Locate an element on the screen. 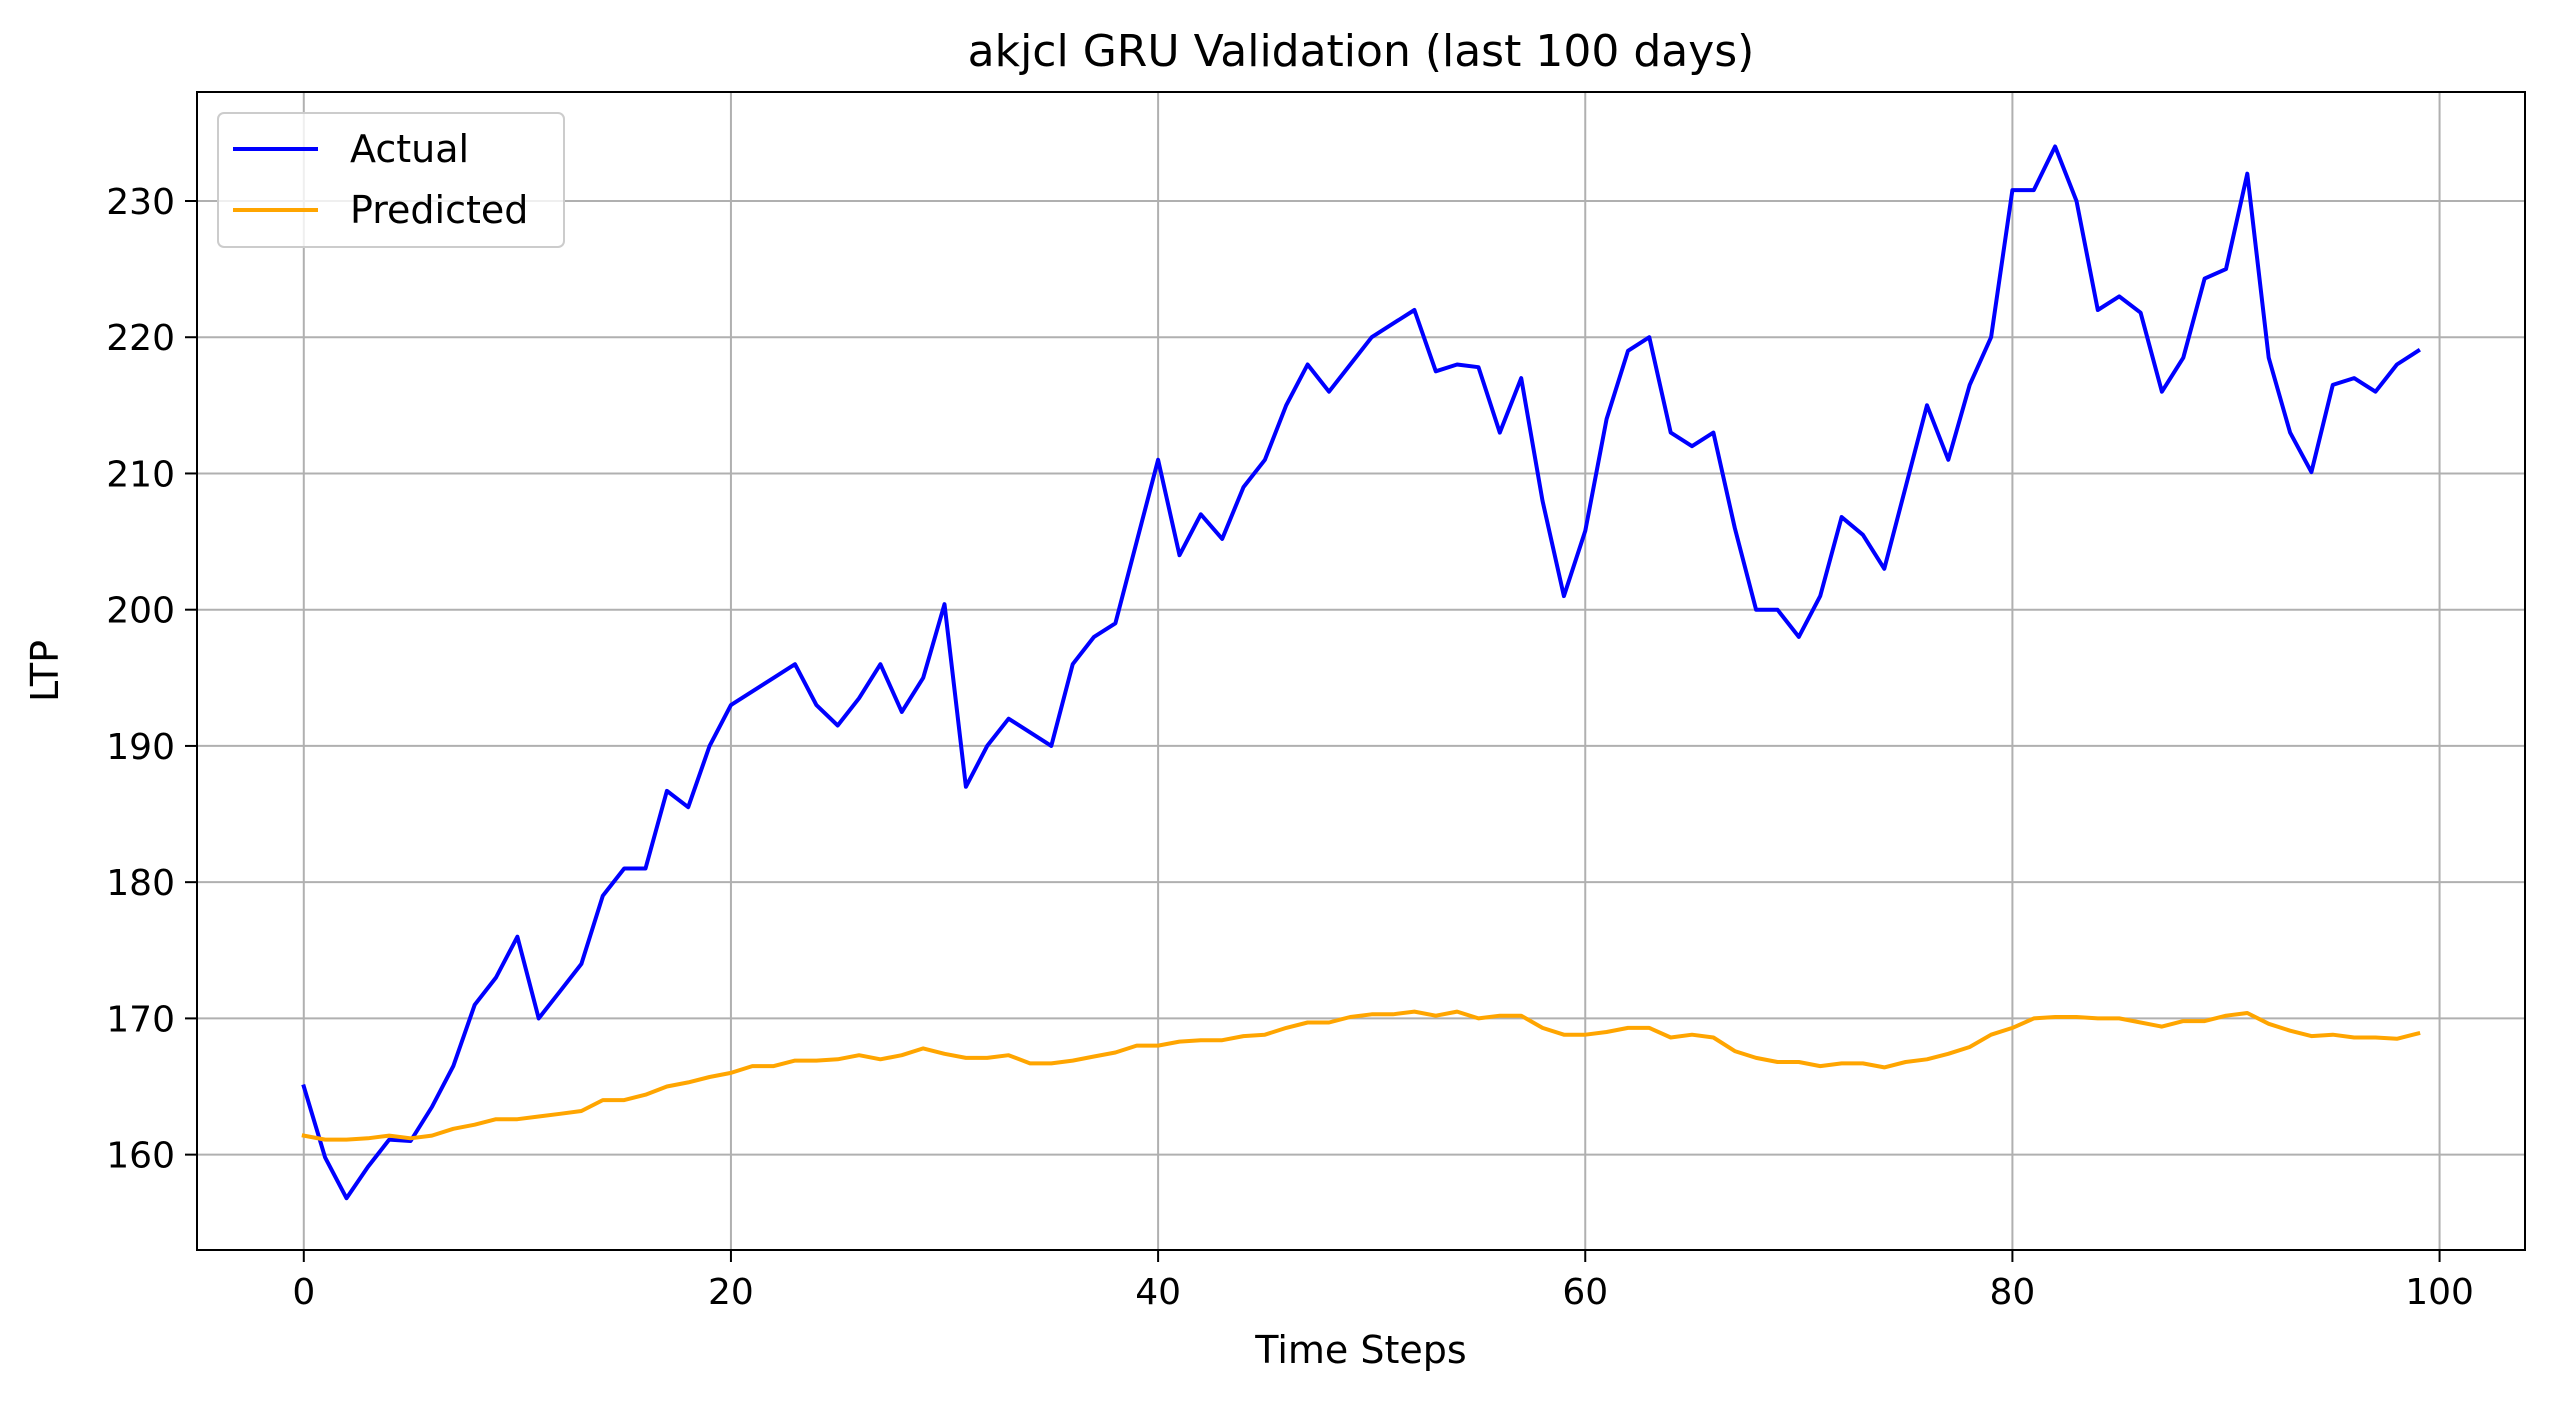 This screenshot has height=1403, width=2550. y-tick-label: 200 is located at coordinates (140, 611).